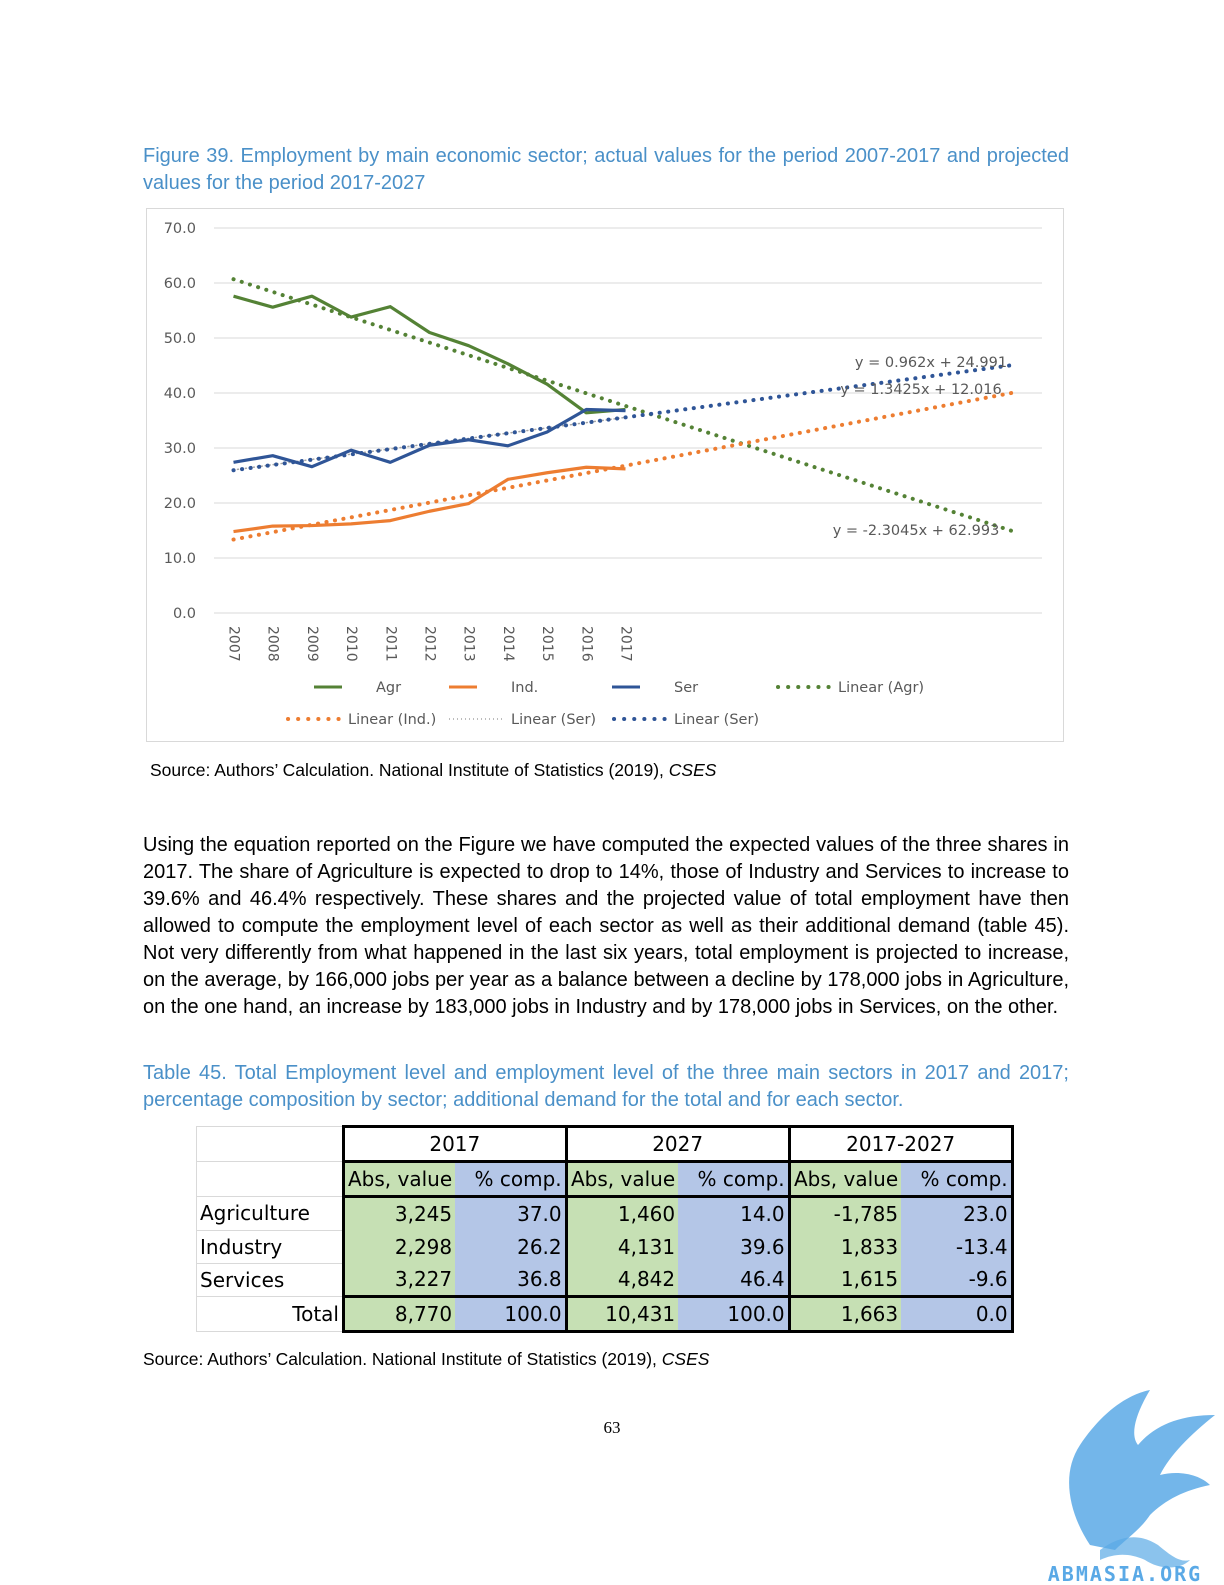 The width and height of the screenshot is (1224, 1585). I want to click on table-header-row: 2017 2027 2017-2027, so click(605, 1144).